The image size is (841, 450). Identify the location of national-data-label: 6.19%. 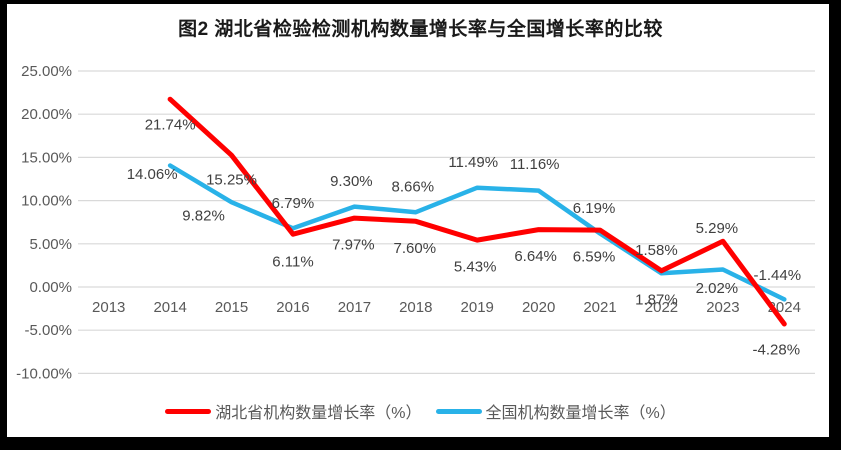
(594, 208).